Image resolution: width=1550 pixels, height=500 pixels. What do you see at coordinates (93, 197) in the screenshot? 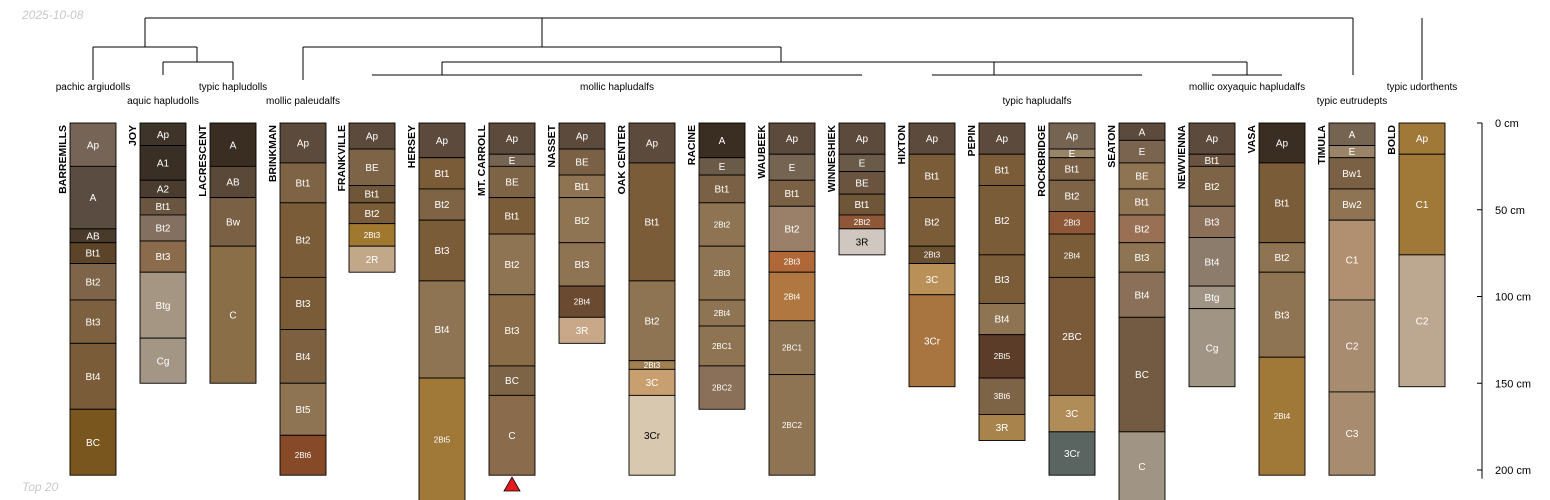
I see `horizon-barremills-a` at bounding box center [93, 197].